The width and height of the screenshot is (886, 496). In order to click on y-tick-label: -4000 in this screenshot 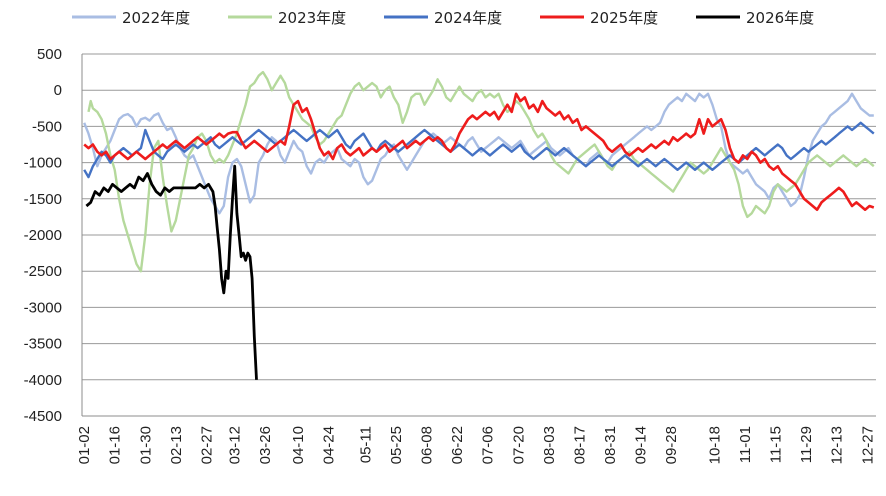, I will do `click(43, 380)`.